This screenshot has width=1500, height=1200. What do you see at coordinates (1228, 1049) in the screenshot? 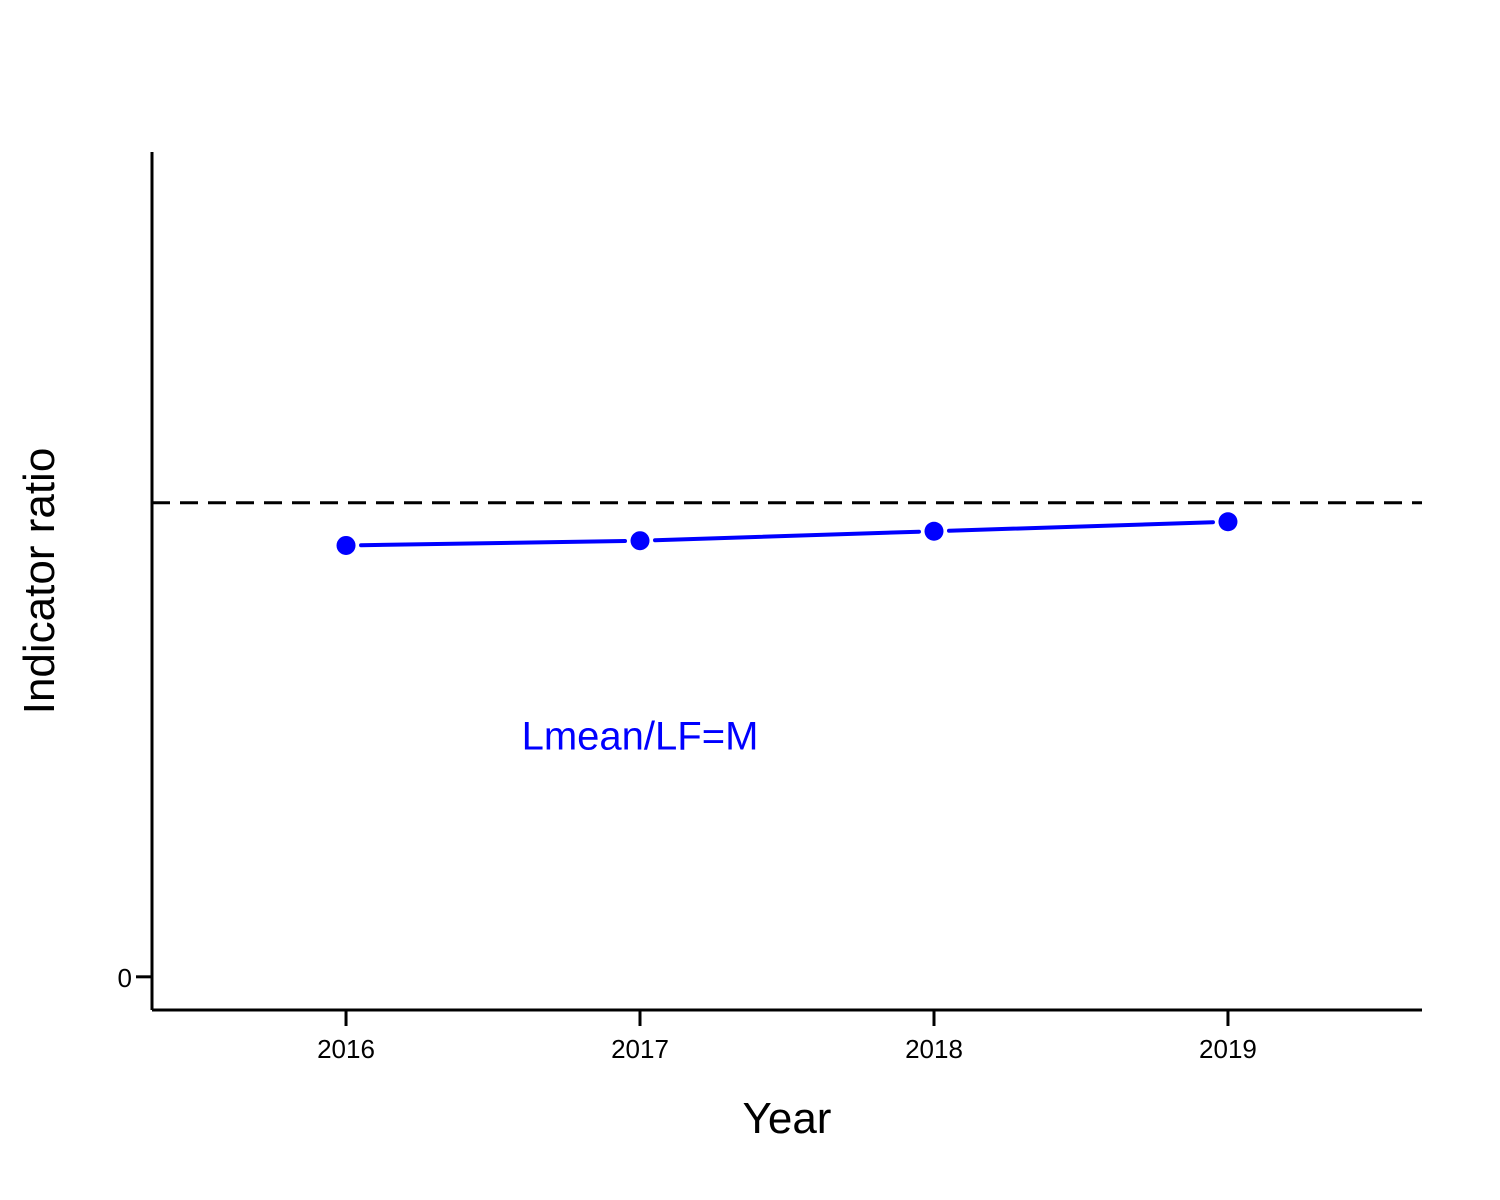
I see `x-tick-label: 2019` at bounding box center [1228, 1049].